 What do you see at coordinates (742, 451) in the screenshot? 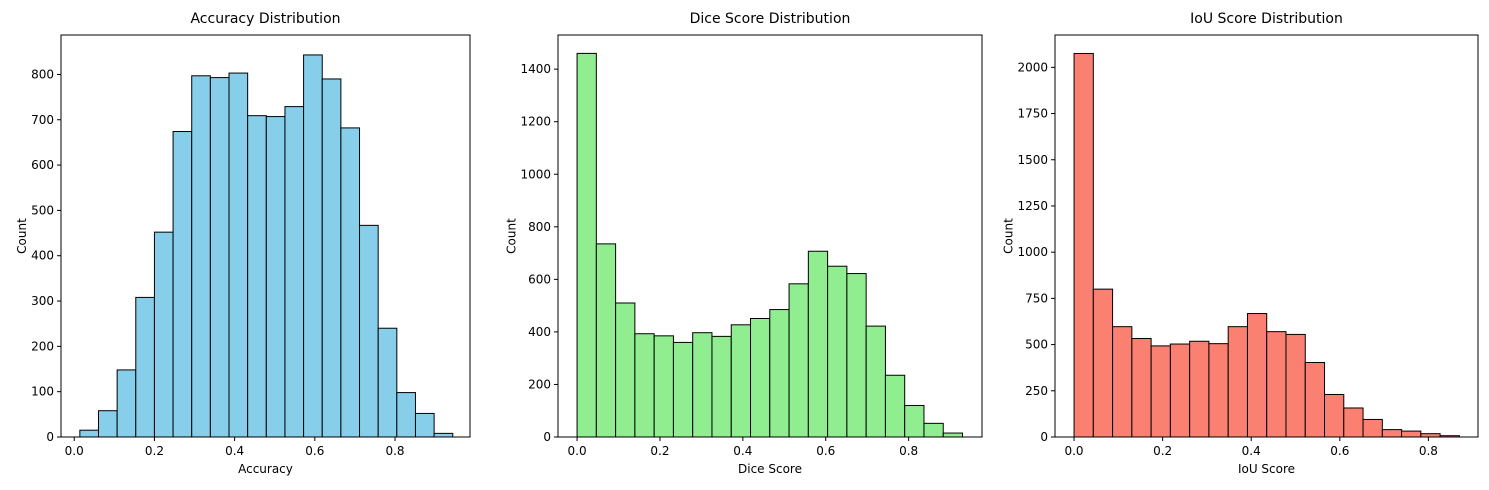
I see `dice-xtick-label-2: 0.4` at bounding box center [742, 451].